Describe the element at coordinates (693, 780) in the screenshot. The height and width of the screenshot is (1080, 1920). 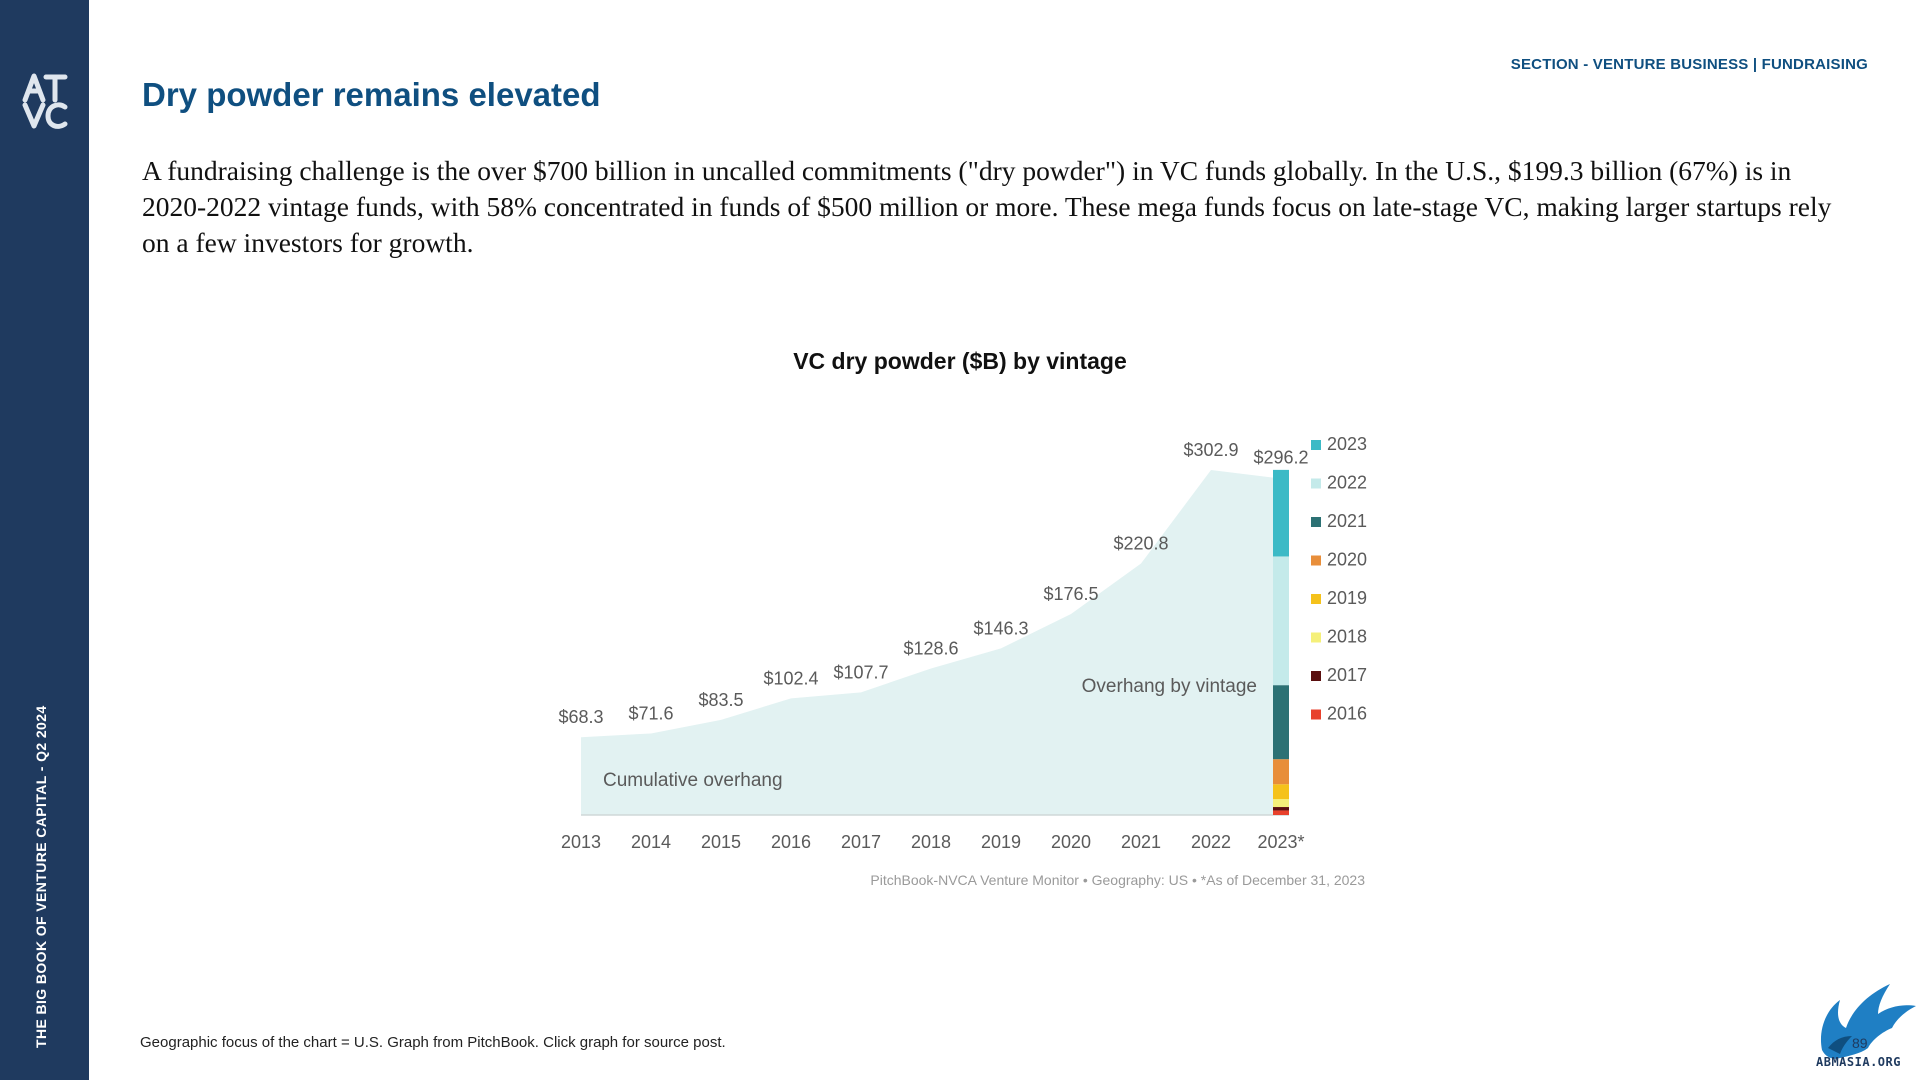
I see `annotation-cumulative-overhang: Cumulative overhang` at that location.